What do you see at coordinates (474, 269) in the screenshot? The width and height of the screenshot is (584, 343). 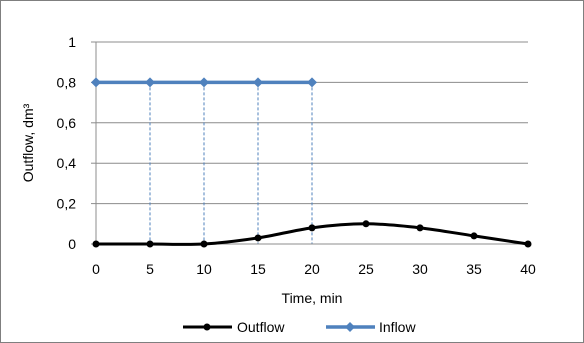 I see `x-tick-label: 35` at bounding box center [474, 269].